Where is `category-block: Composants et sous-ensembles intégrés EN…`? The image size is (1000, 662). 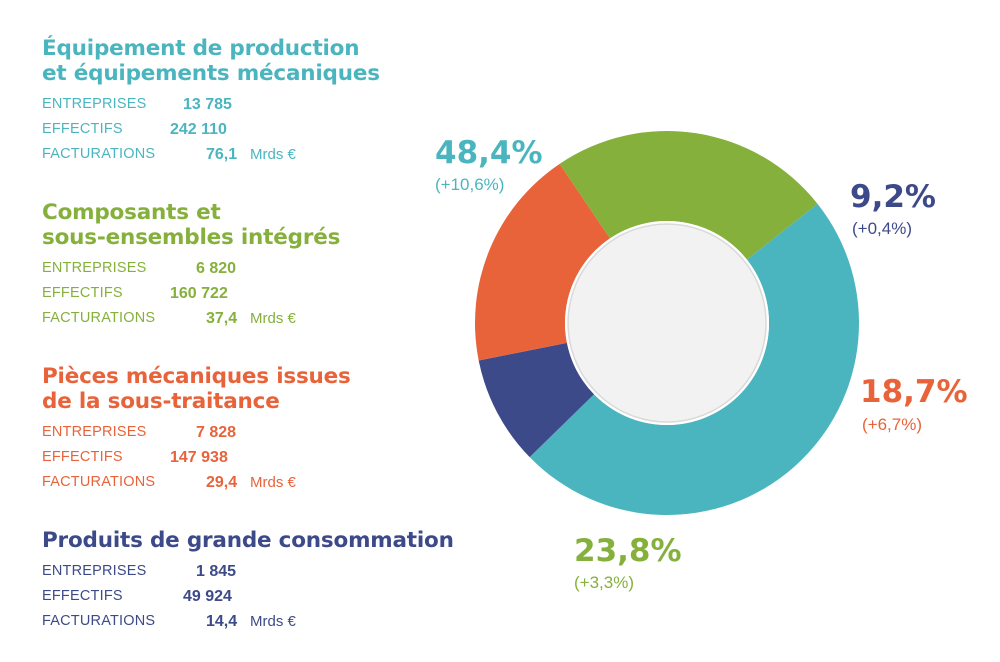 category-block: Composants et sous-ensembles intégrés EN… is located at coordinates (191, 265).